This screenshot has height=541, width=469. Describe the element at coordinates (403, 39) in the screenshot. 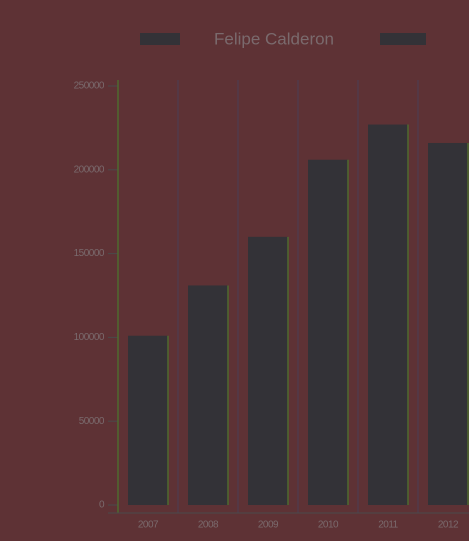

I see `legend-swatch-clipped` at that location.